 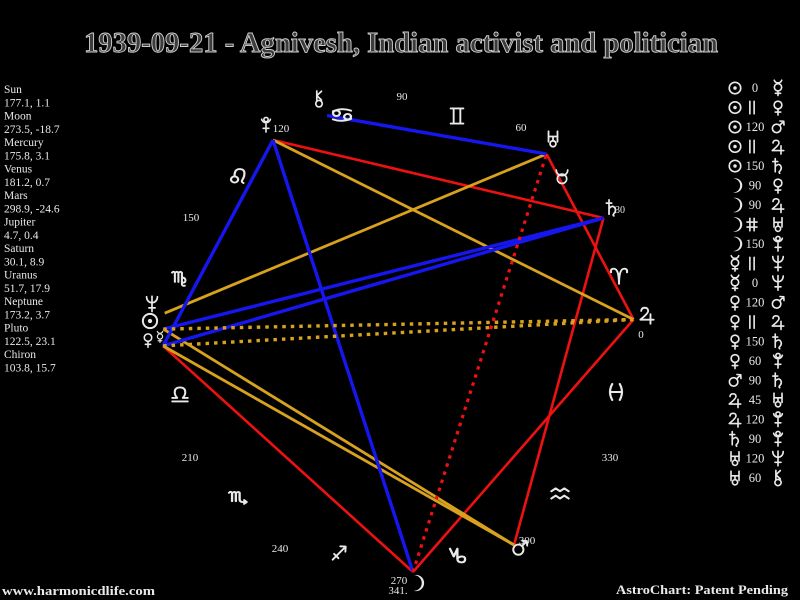 What do you see at coordinates (18, 117) in the screenshot?
I see `svg-text: Moon` at bounding box center [18, 117].